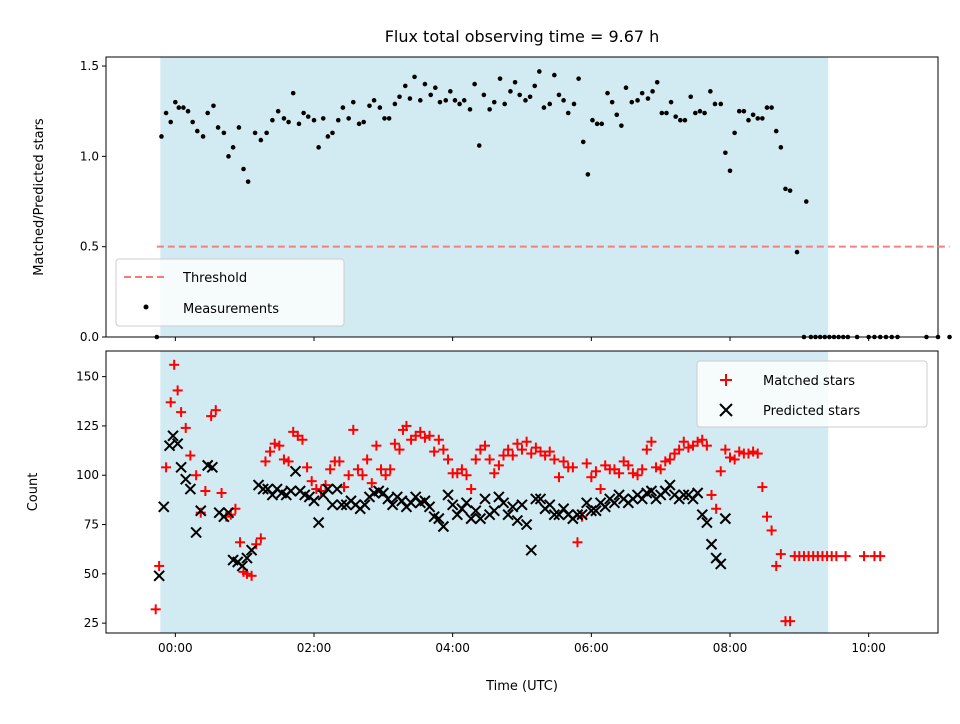  What do you see at coordinates (214, 278) in the screenshot?
I see `legend-threshold-label: Threshold` at bounding box center [214, 278].